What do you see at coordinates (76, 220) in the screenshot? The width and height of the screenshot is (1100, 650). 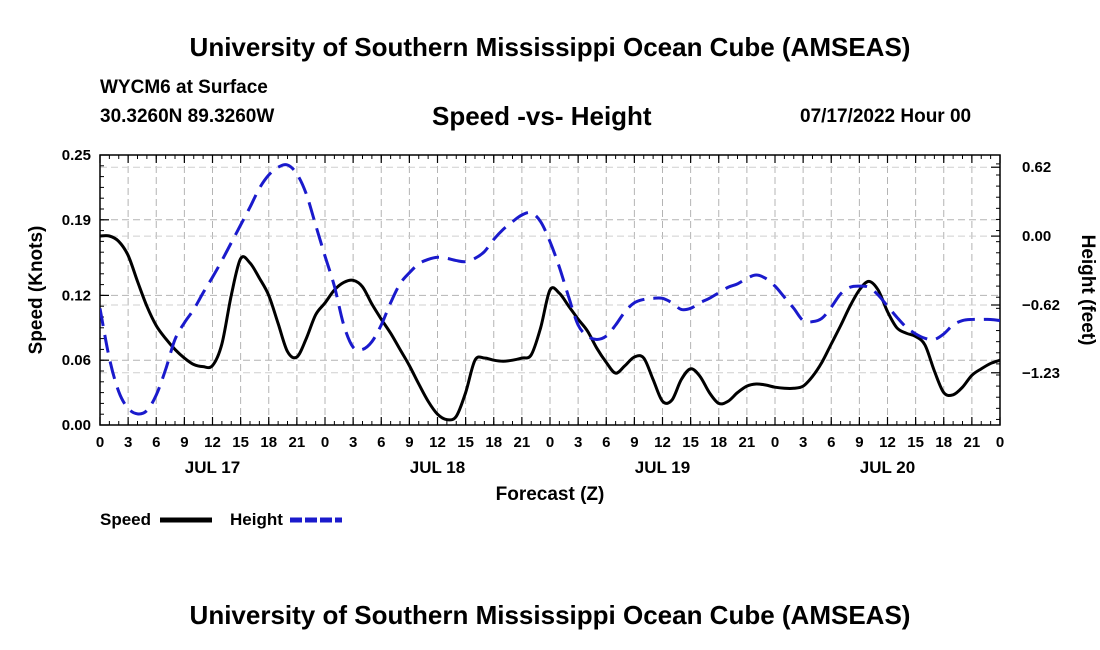 I see `y-tick-label: 0.19` at bounding box center [76, 220].